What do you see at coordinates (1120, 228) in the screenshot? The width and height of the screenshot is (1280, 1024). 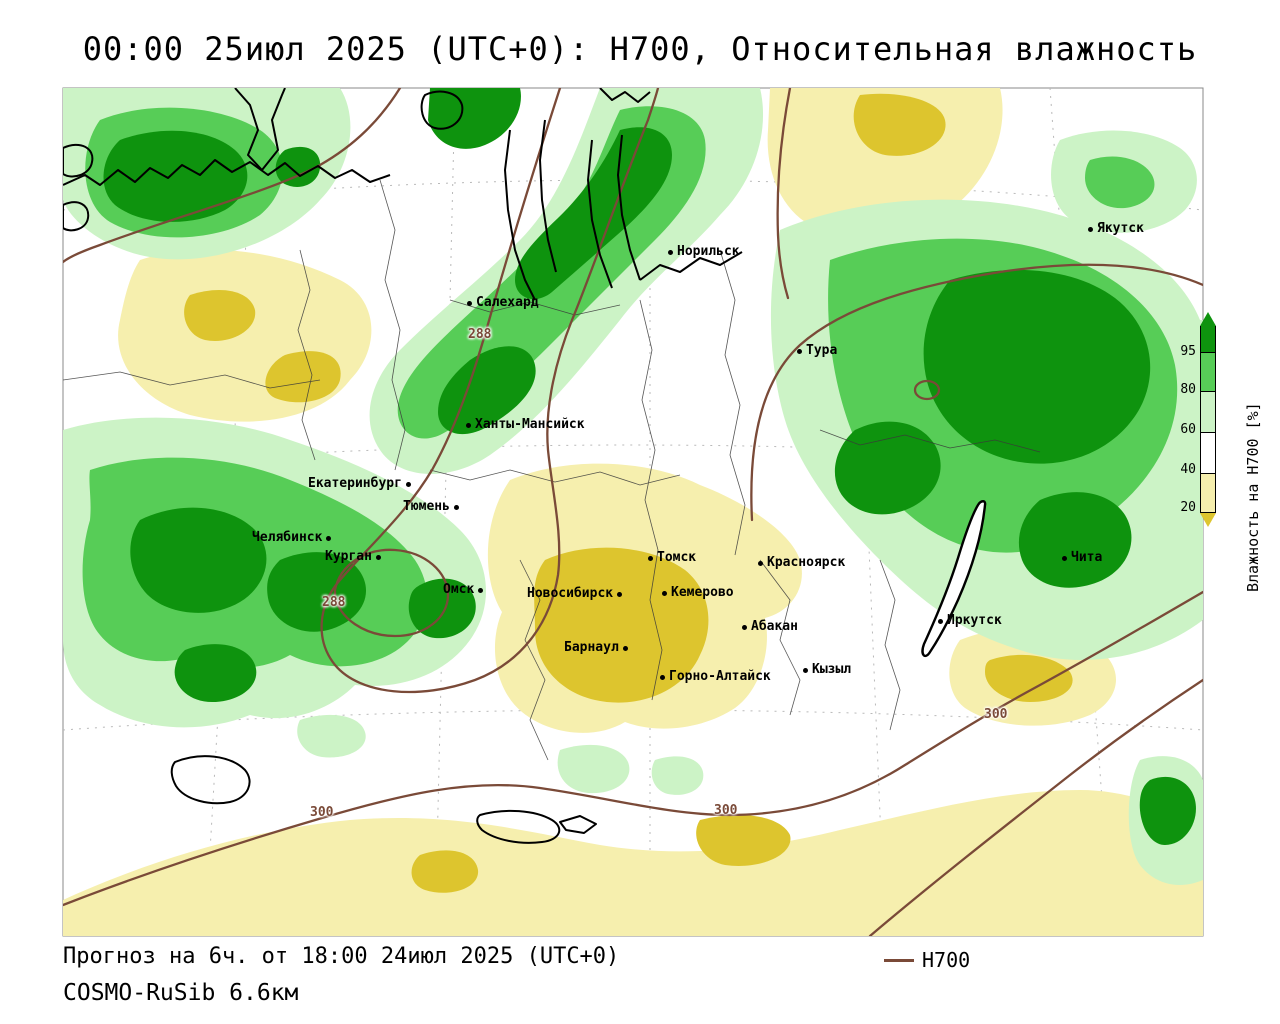 I see `city-label: Якутск` at bounding box center [1120, 228].